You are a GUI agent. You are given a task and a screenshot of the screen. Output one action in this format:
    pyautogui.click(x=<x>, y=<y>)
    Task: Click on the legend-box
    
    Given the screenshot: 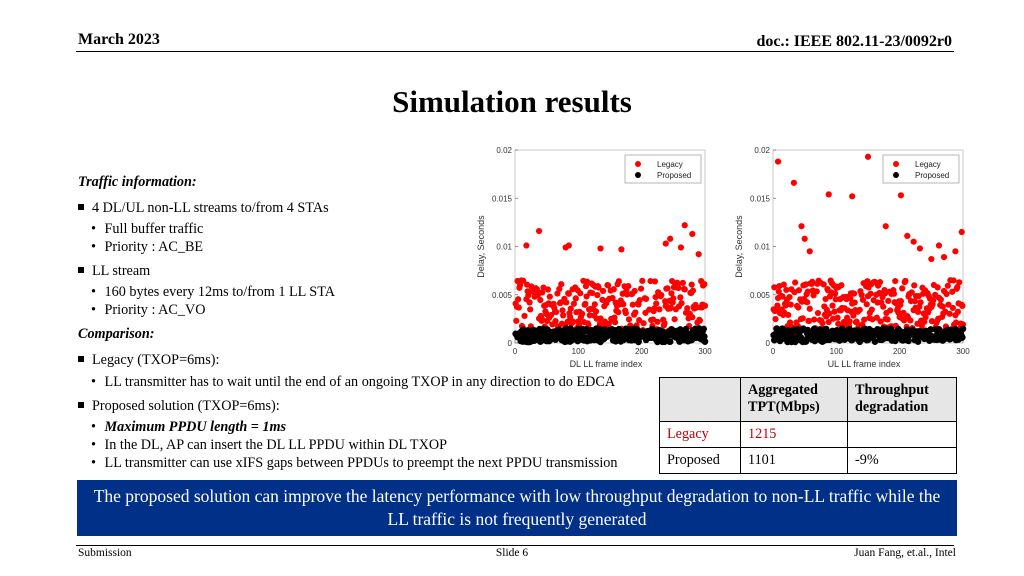 What is the action you would take?
    pyautogui.click(x=921, y=169)
    